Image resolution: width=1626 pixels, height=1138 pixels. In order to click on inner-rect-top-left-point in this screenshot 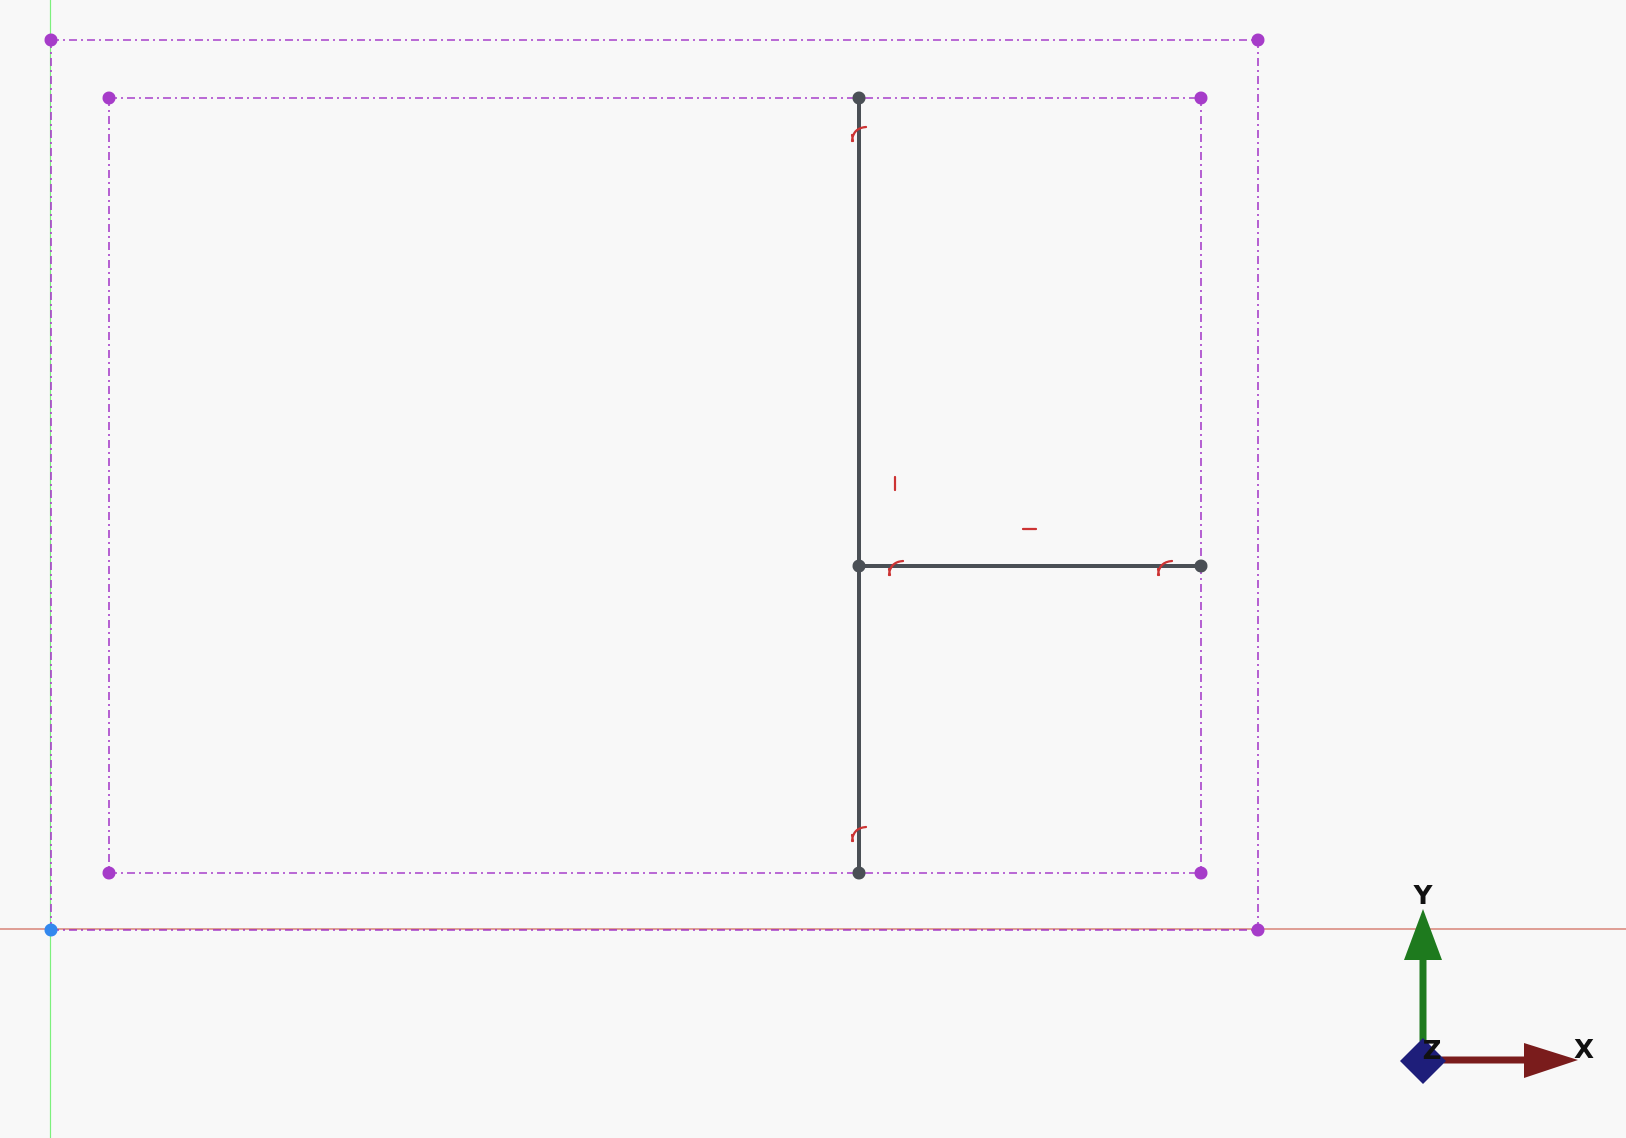, I will do `click(109, 98)`.